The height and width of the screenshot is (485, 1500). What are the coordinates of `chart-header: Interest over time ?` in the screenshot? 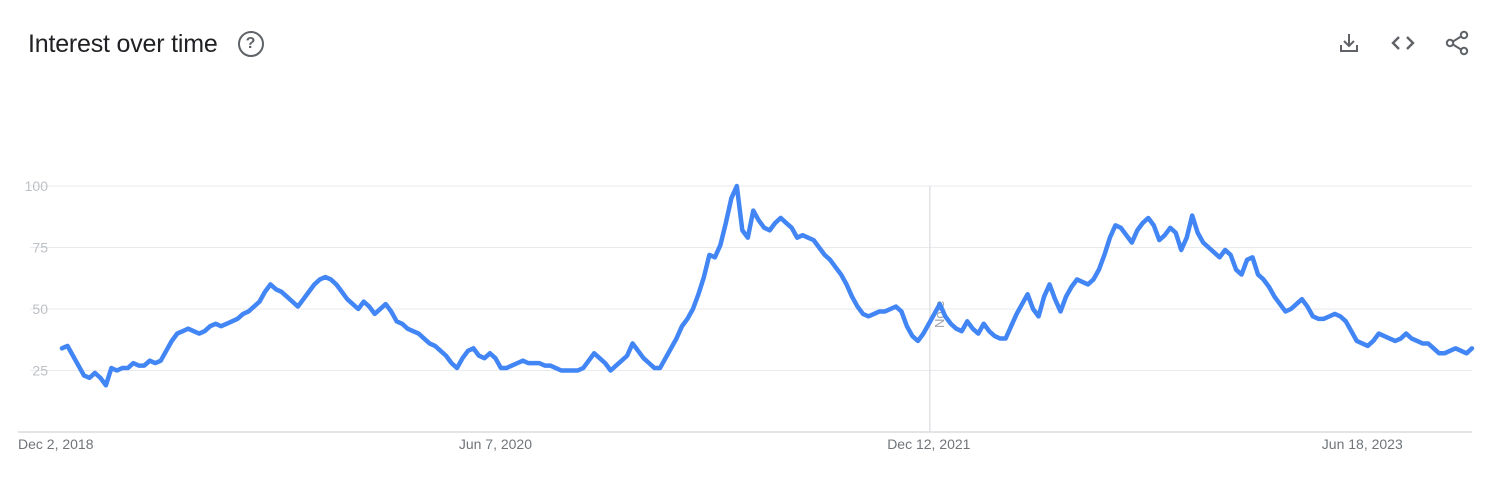 It's located at (146, 44).